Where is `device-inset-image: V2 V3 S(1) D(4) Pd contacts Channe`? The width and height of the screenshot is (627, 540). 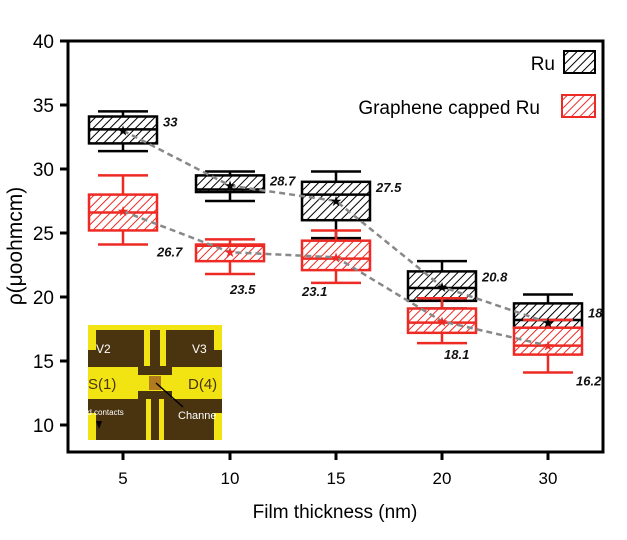 device-inset-image: V2 V3 S(1) D(4) Pd contacts Channe is located at coordinates (152, 382).